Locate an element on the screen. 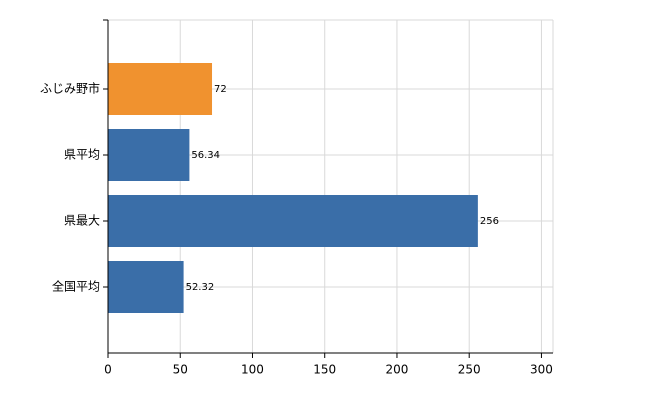  x-tick-label: 200 is located at coordinates (397, 370).